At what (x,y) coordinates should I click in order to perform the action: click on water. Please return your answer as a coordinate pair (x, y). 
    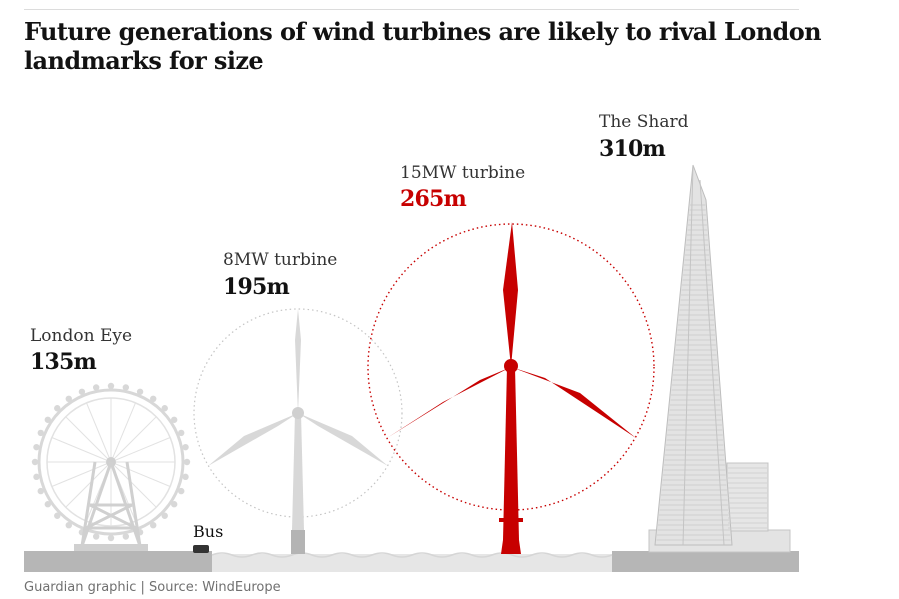
    Looking at the image, I should click on (412, 562).